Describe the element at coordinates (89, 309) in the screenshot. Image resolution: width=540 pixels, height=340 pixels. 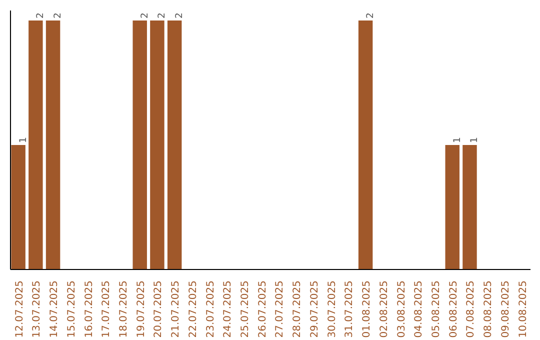
I see `x-tick-label: 16.07.2025` at that location.